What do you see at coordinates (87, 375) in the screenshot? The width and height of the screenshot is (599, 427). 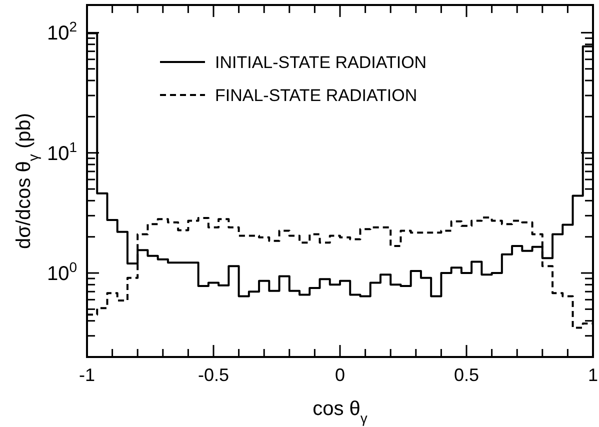 I see `x-tick-label: -1` at bounding box center [87, 375].